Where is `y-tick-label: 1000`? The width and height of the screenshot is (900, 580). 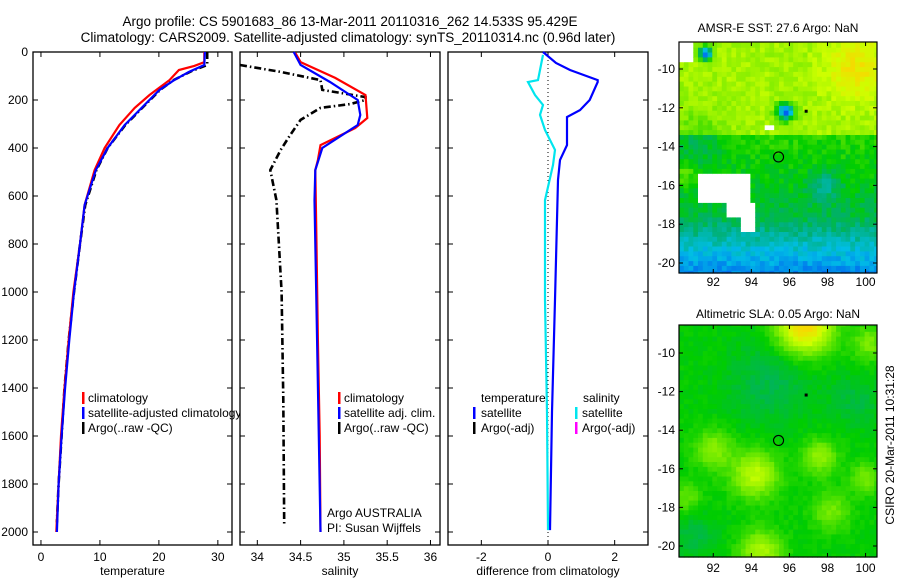 y-tick-label: 1000 is located at coordinates (14, 292).